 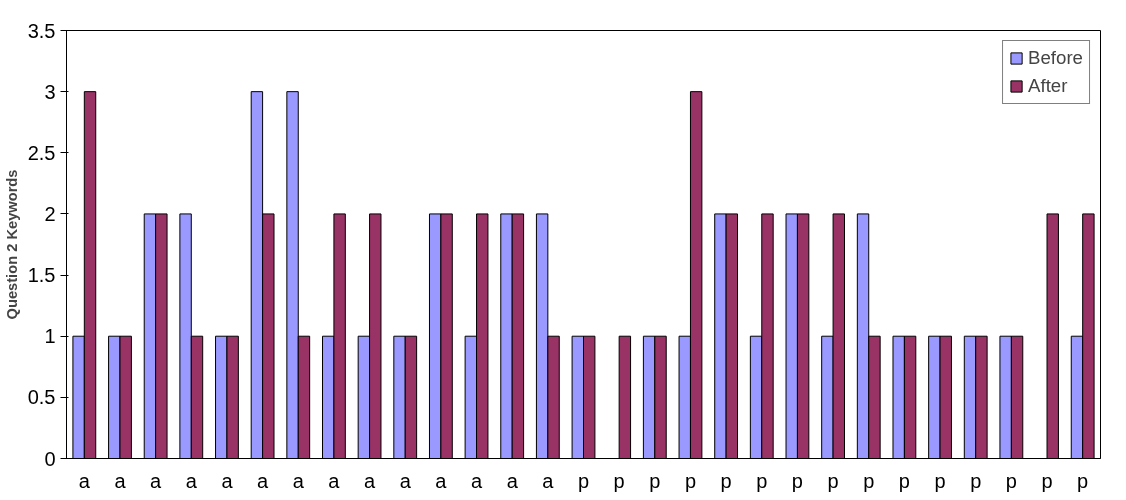 I want to click on y-tick-label: 1, so click(x=50, y=336).